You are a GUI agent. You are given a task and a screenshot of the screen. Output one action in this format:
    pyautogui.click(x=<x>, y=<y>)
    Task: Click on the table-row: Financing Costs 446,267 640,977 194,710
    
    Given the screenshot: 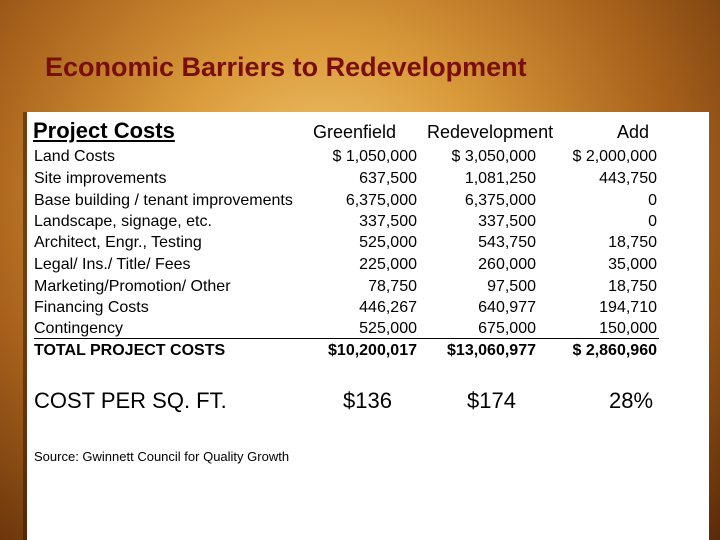 What is the action you would take?
    pyautogui.click(x=368, y=310)
    